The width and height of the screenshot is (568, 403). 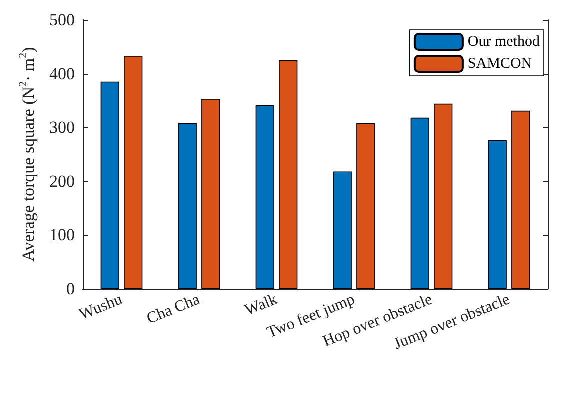 I want to click on x-tick-label: Wushu, so click(x=101, y=307).